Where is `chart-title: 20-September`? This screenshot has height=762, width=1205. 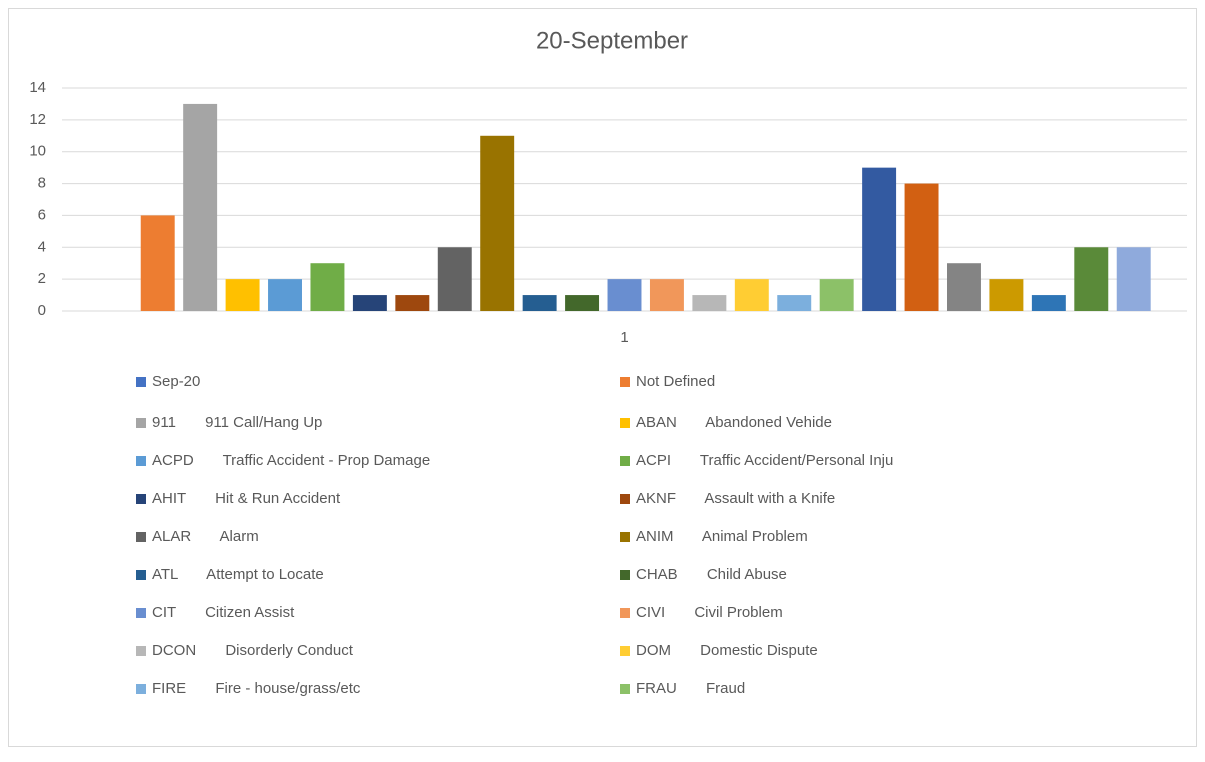
chart-title: 20-September is located at coordinates (612, 40).